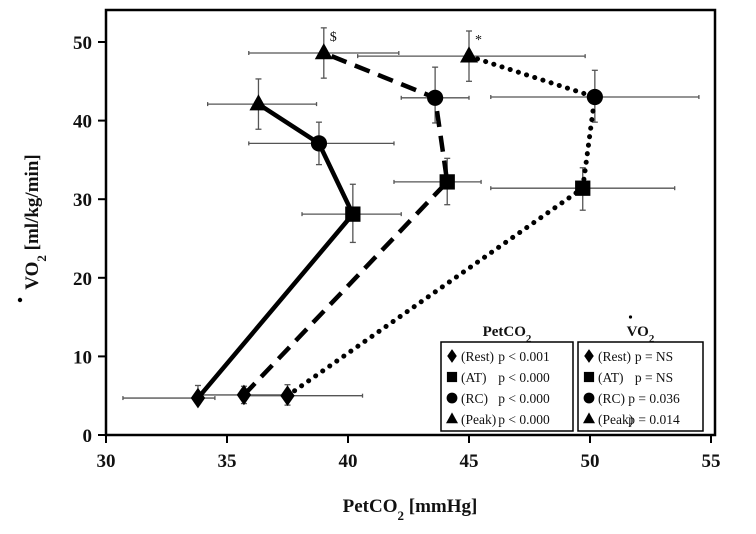 The width and height of the screenshot is (756, 534). I want to click on legend-entry-peak: (Peak) p < 0.000, so click(498, 419).